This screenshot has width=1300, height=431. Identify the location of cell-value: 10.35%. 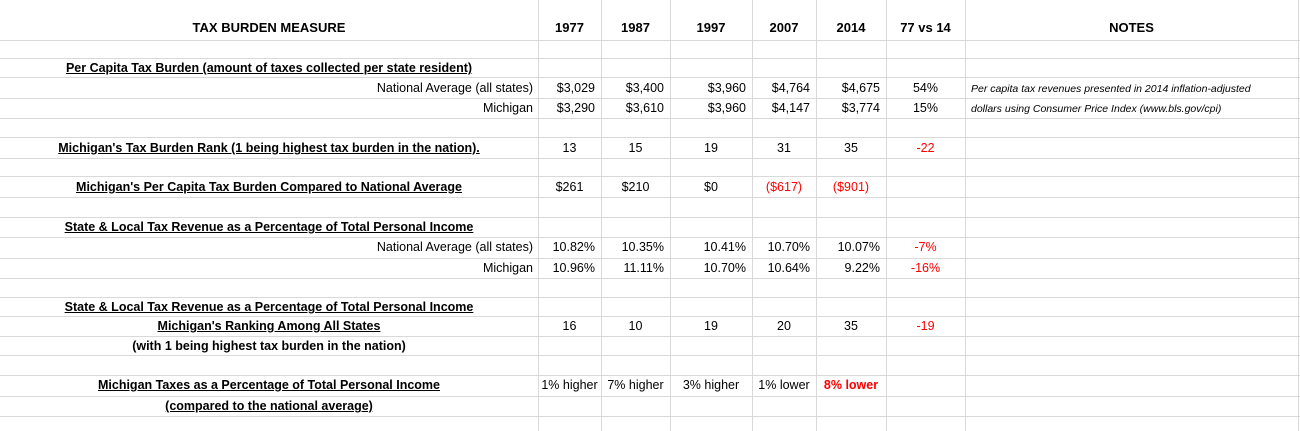
(642, 247).